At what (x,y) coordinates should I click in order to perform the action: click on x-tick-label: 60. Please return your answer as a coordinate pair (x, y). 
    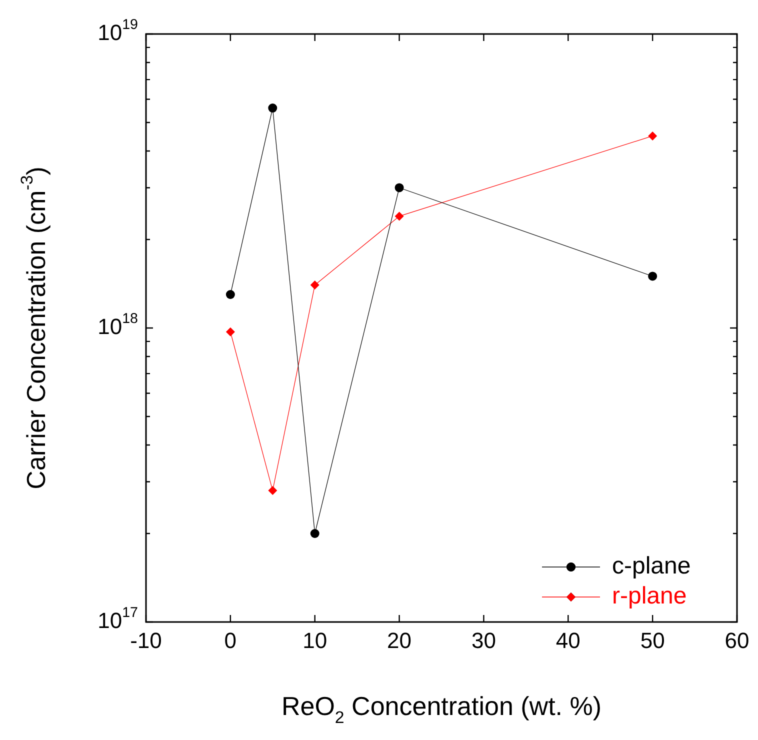
    Looking at the image, I should click on (737, 641).